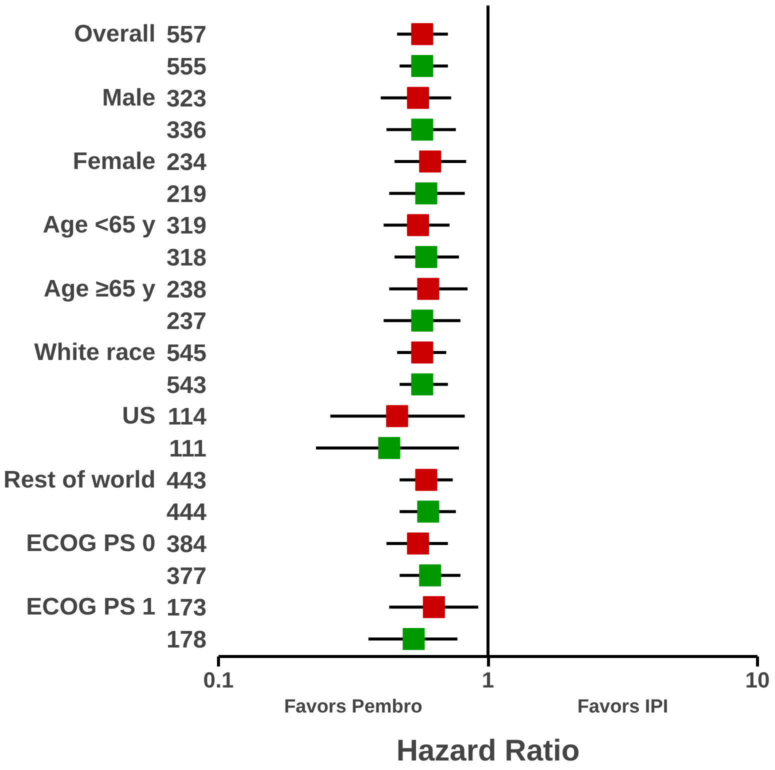 This screenshot has height=770, width=775. I want to click on text: 555, so click(186, 66).